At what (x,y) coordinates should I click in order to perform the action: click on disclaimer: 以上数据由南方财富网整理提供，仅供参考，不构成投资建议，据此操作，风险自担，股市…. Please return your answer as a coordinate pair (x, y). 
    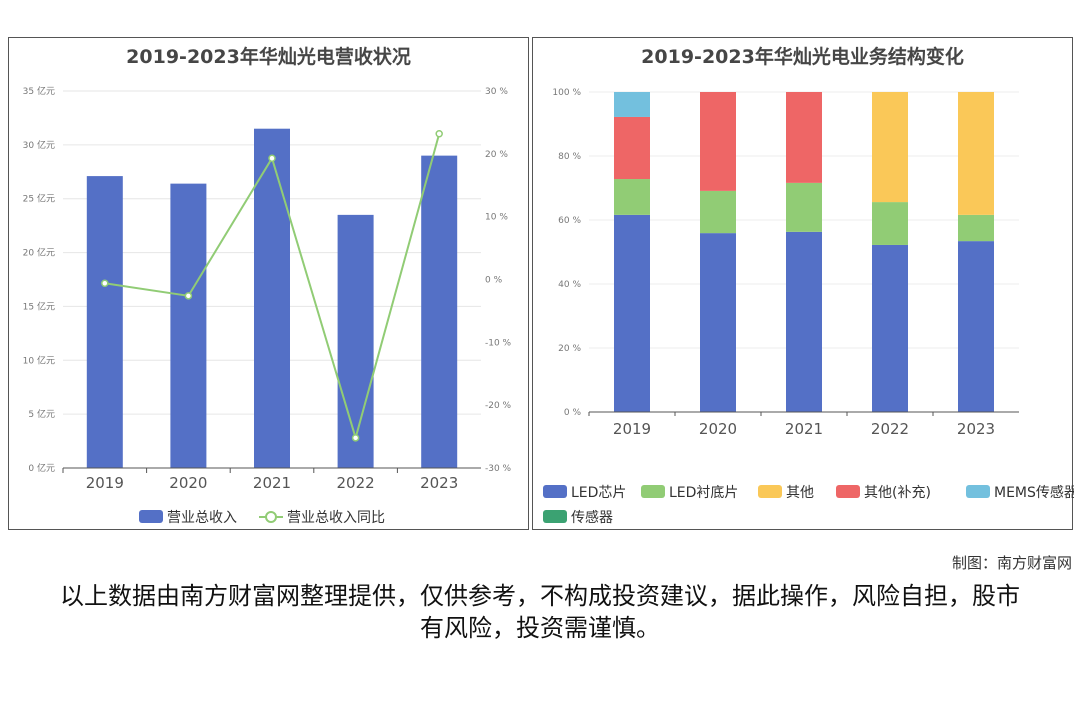
    Looking at the image, I should click on (540, 612).